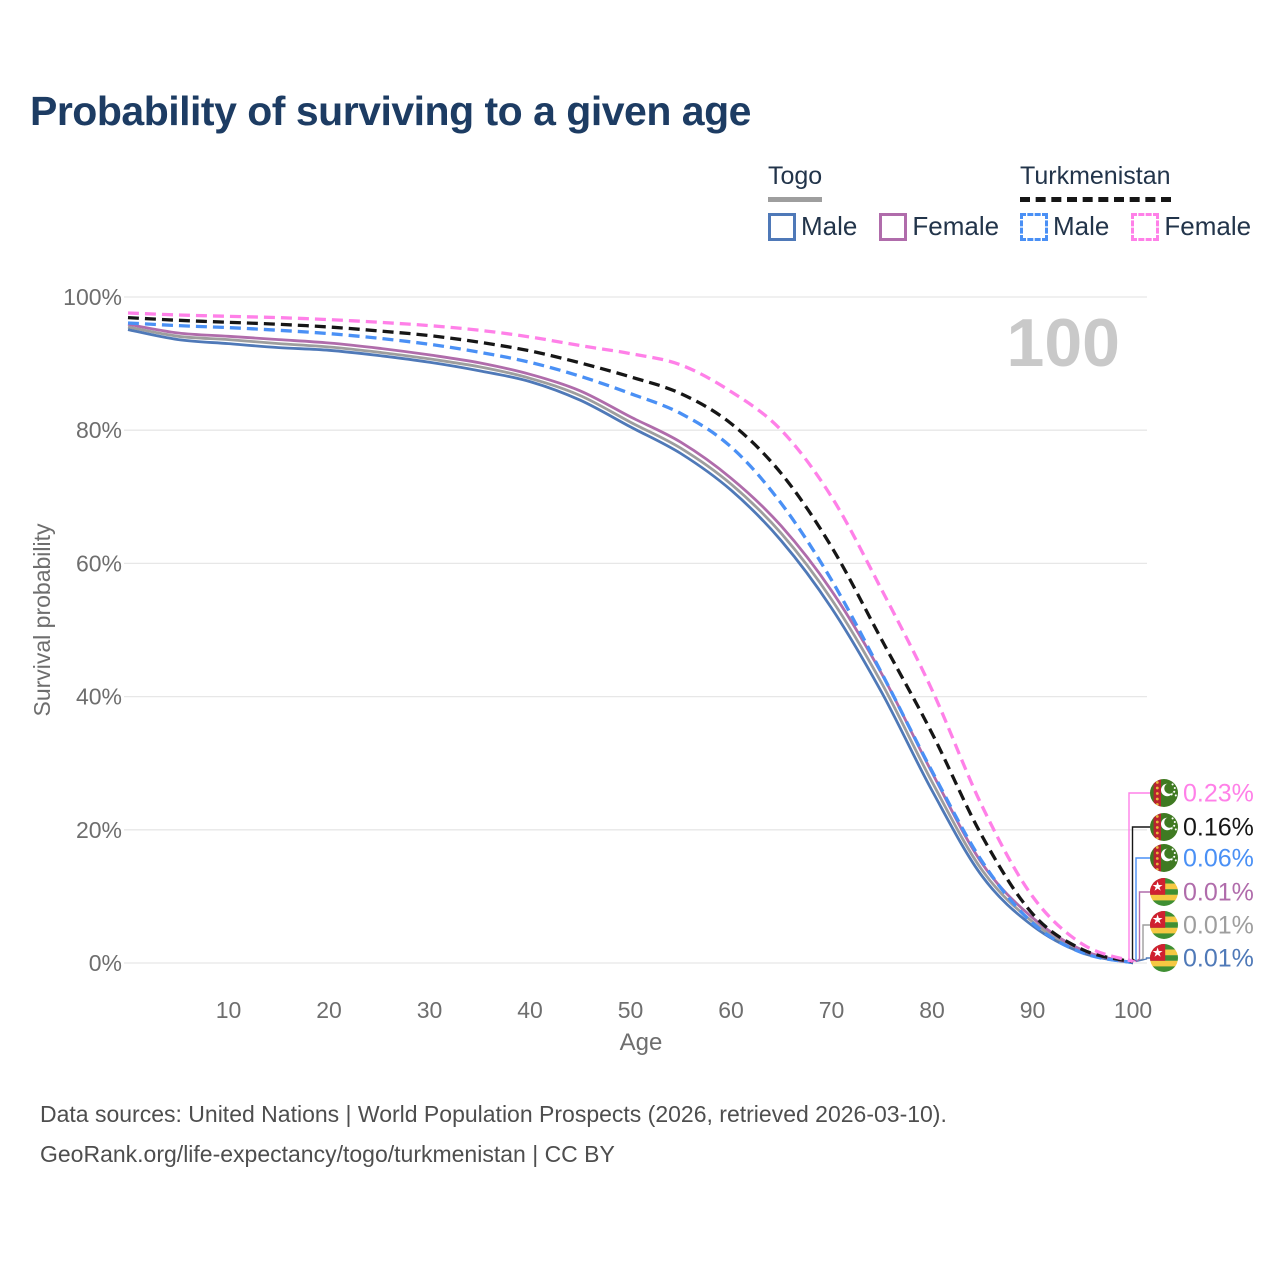 The image size is (1280, 1280). I want to click on y-tick-label: 0%, so click(105, 963).